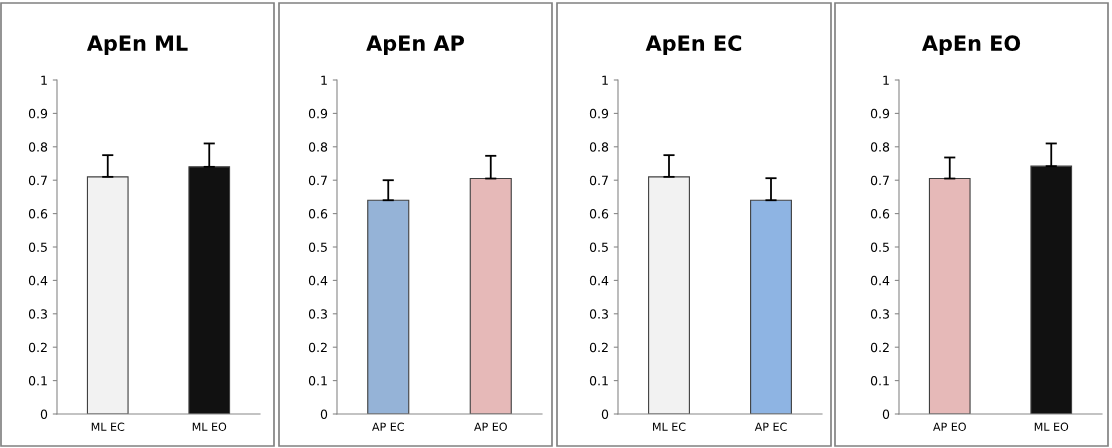 The image size is (1112, 448). I want to click on chart-title: ApEn ML, so click(137, 45).